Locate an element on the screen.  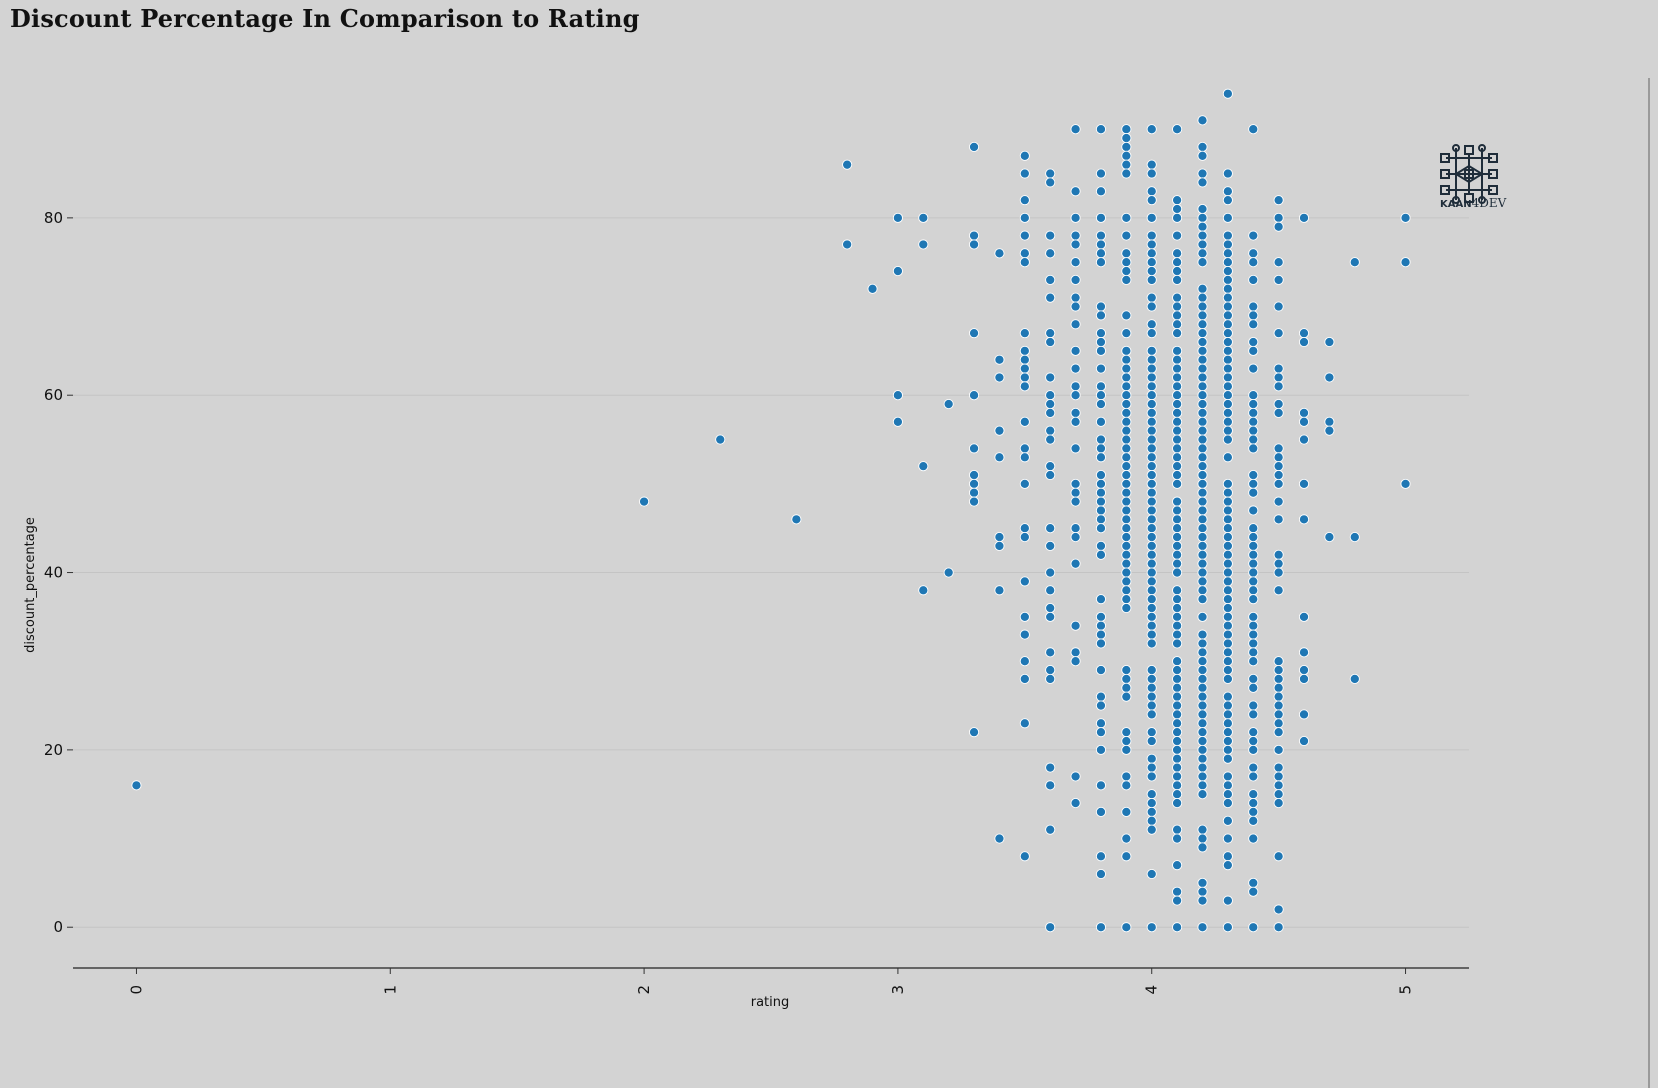
watermark-text-bold: KAAN is located at coordinates (1456, 204).